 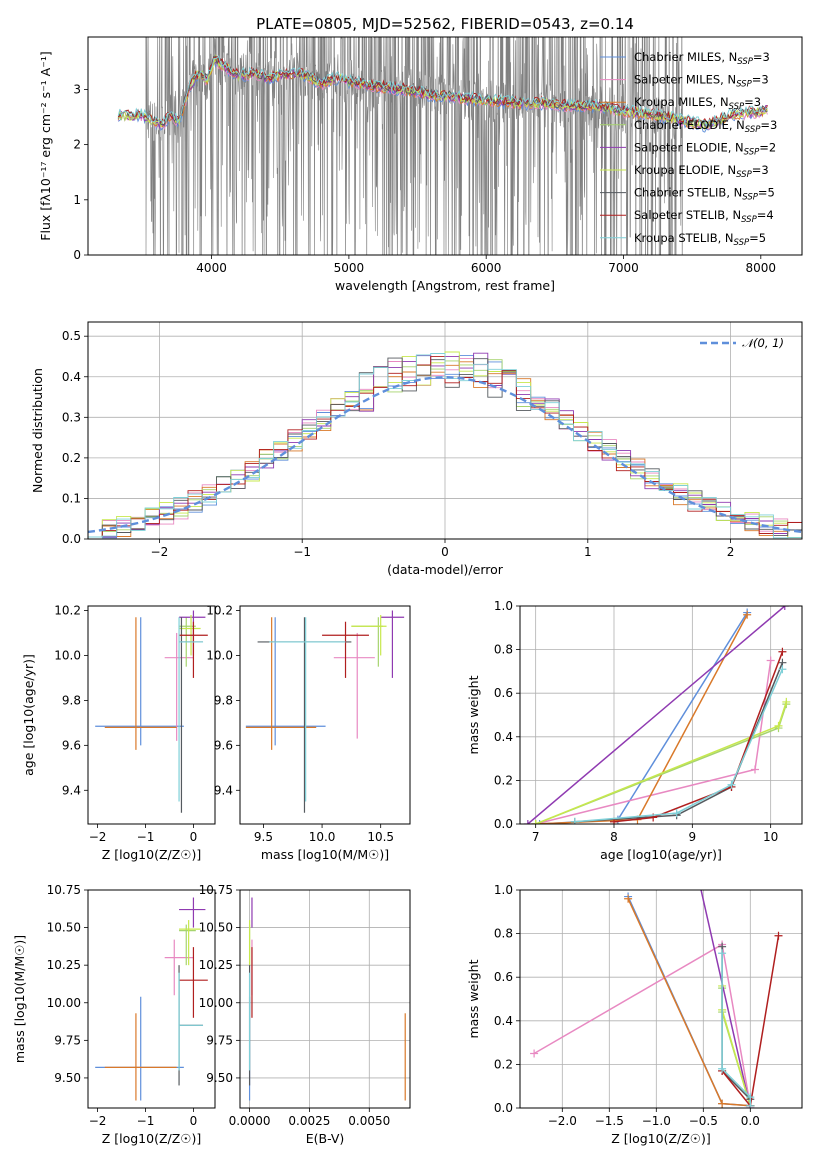 I want to click on y-tick-label: 0.6, so click(x=503, y=693).